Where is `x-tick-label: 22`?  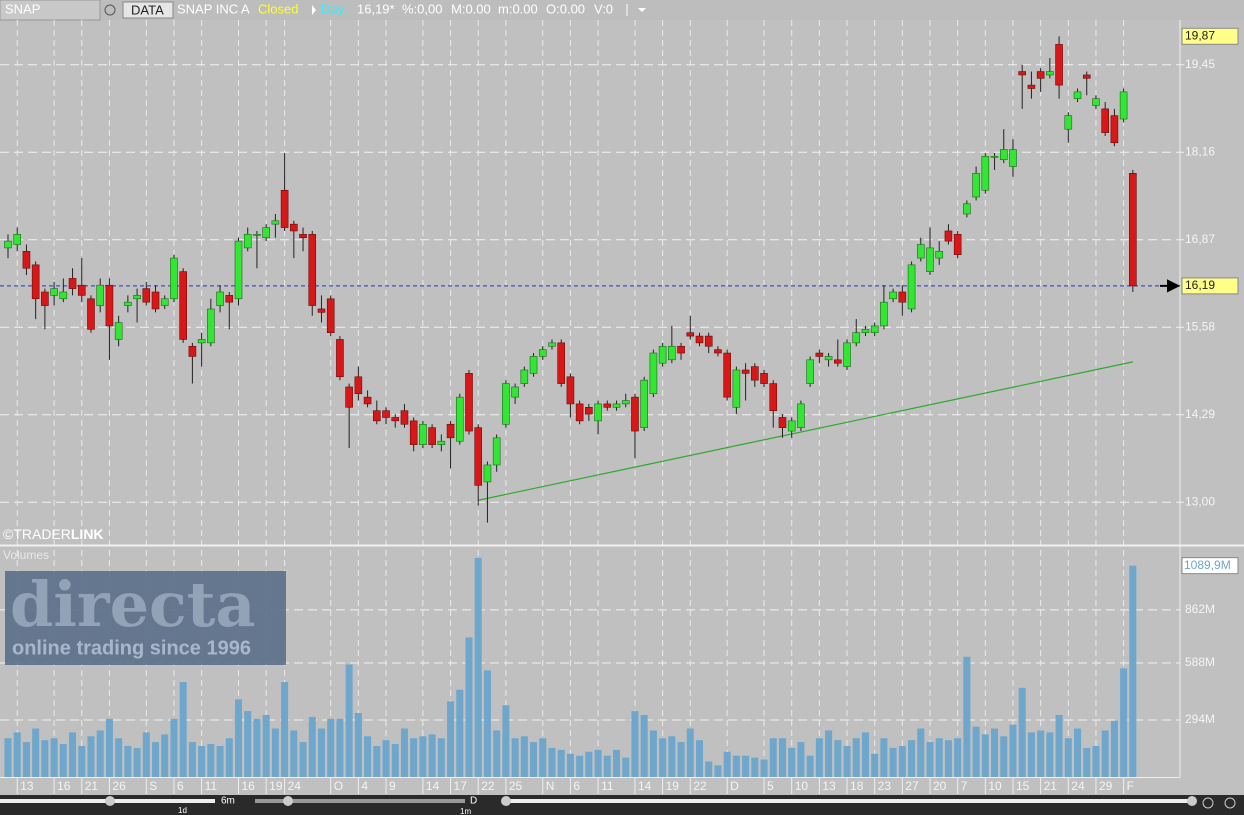
x-tick-label: 22 is located at coordinates (488, 786).